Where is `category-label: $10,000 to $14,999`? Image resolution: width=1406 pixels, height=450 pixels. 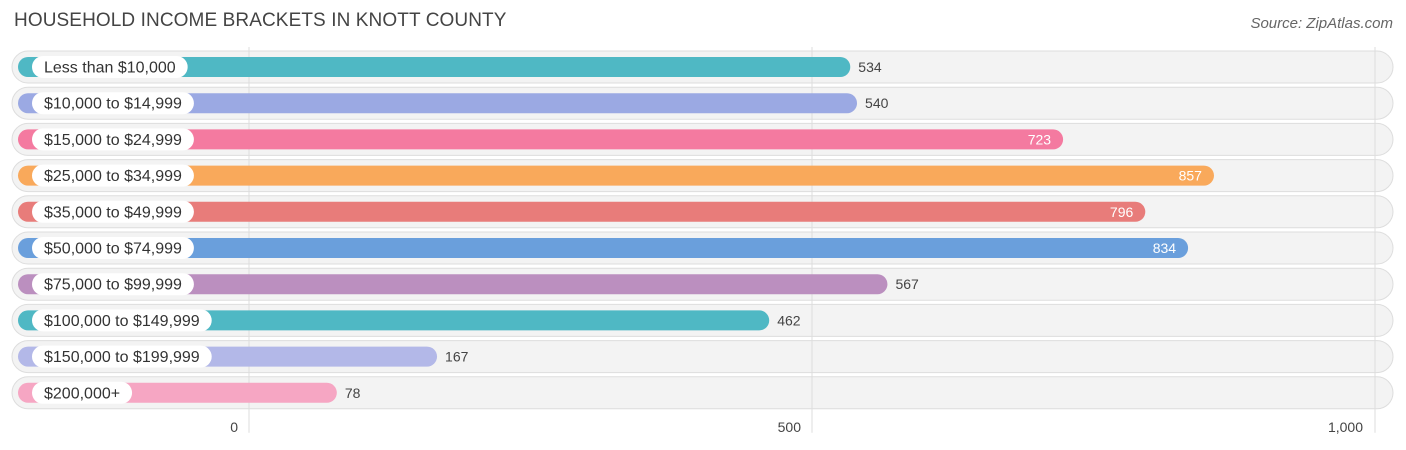
category-label: $10,000 to $14,999 is located at coordinates (113, 104).